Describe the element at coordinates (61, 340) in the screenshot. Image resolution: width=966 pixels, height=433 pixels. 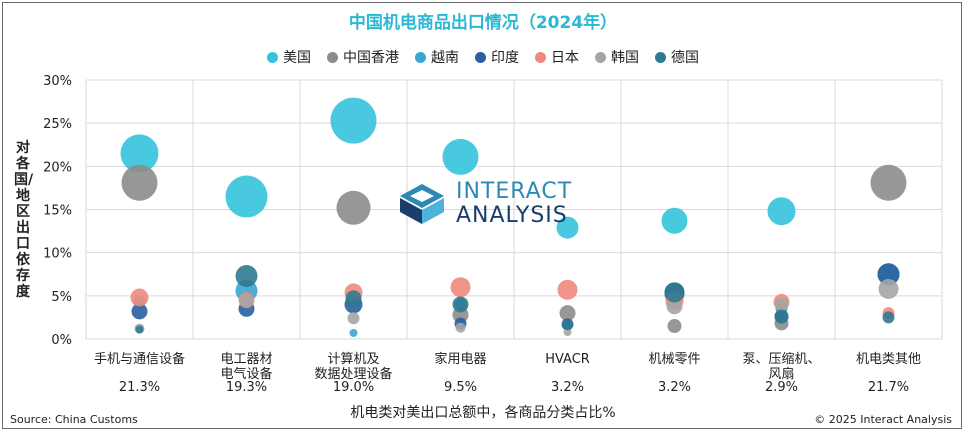
I see `y-tick-label: 0%` at that location.